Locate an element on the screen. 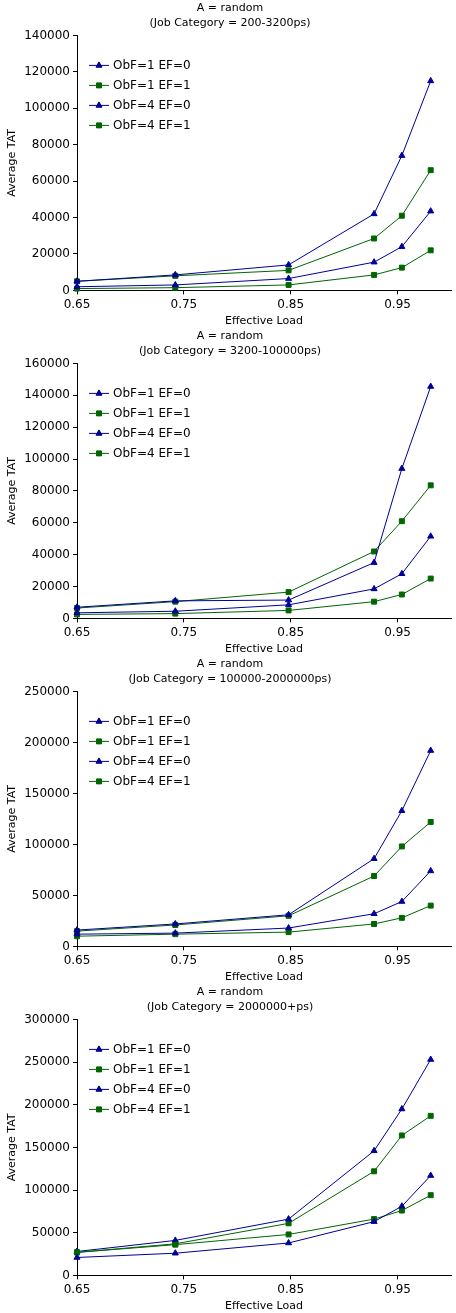  chart-subtitle: (Job Category = 2000000+ps) is located at coordinates (230, 1006).